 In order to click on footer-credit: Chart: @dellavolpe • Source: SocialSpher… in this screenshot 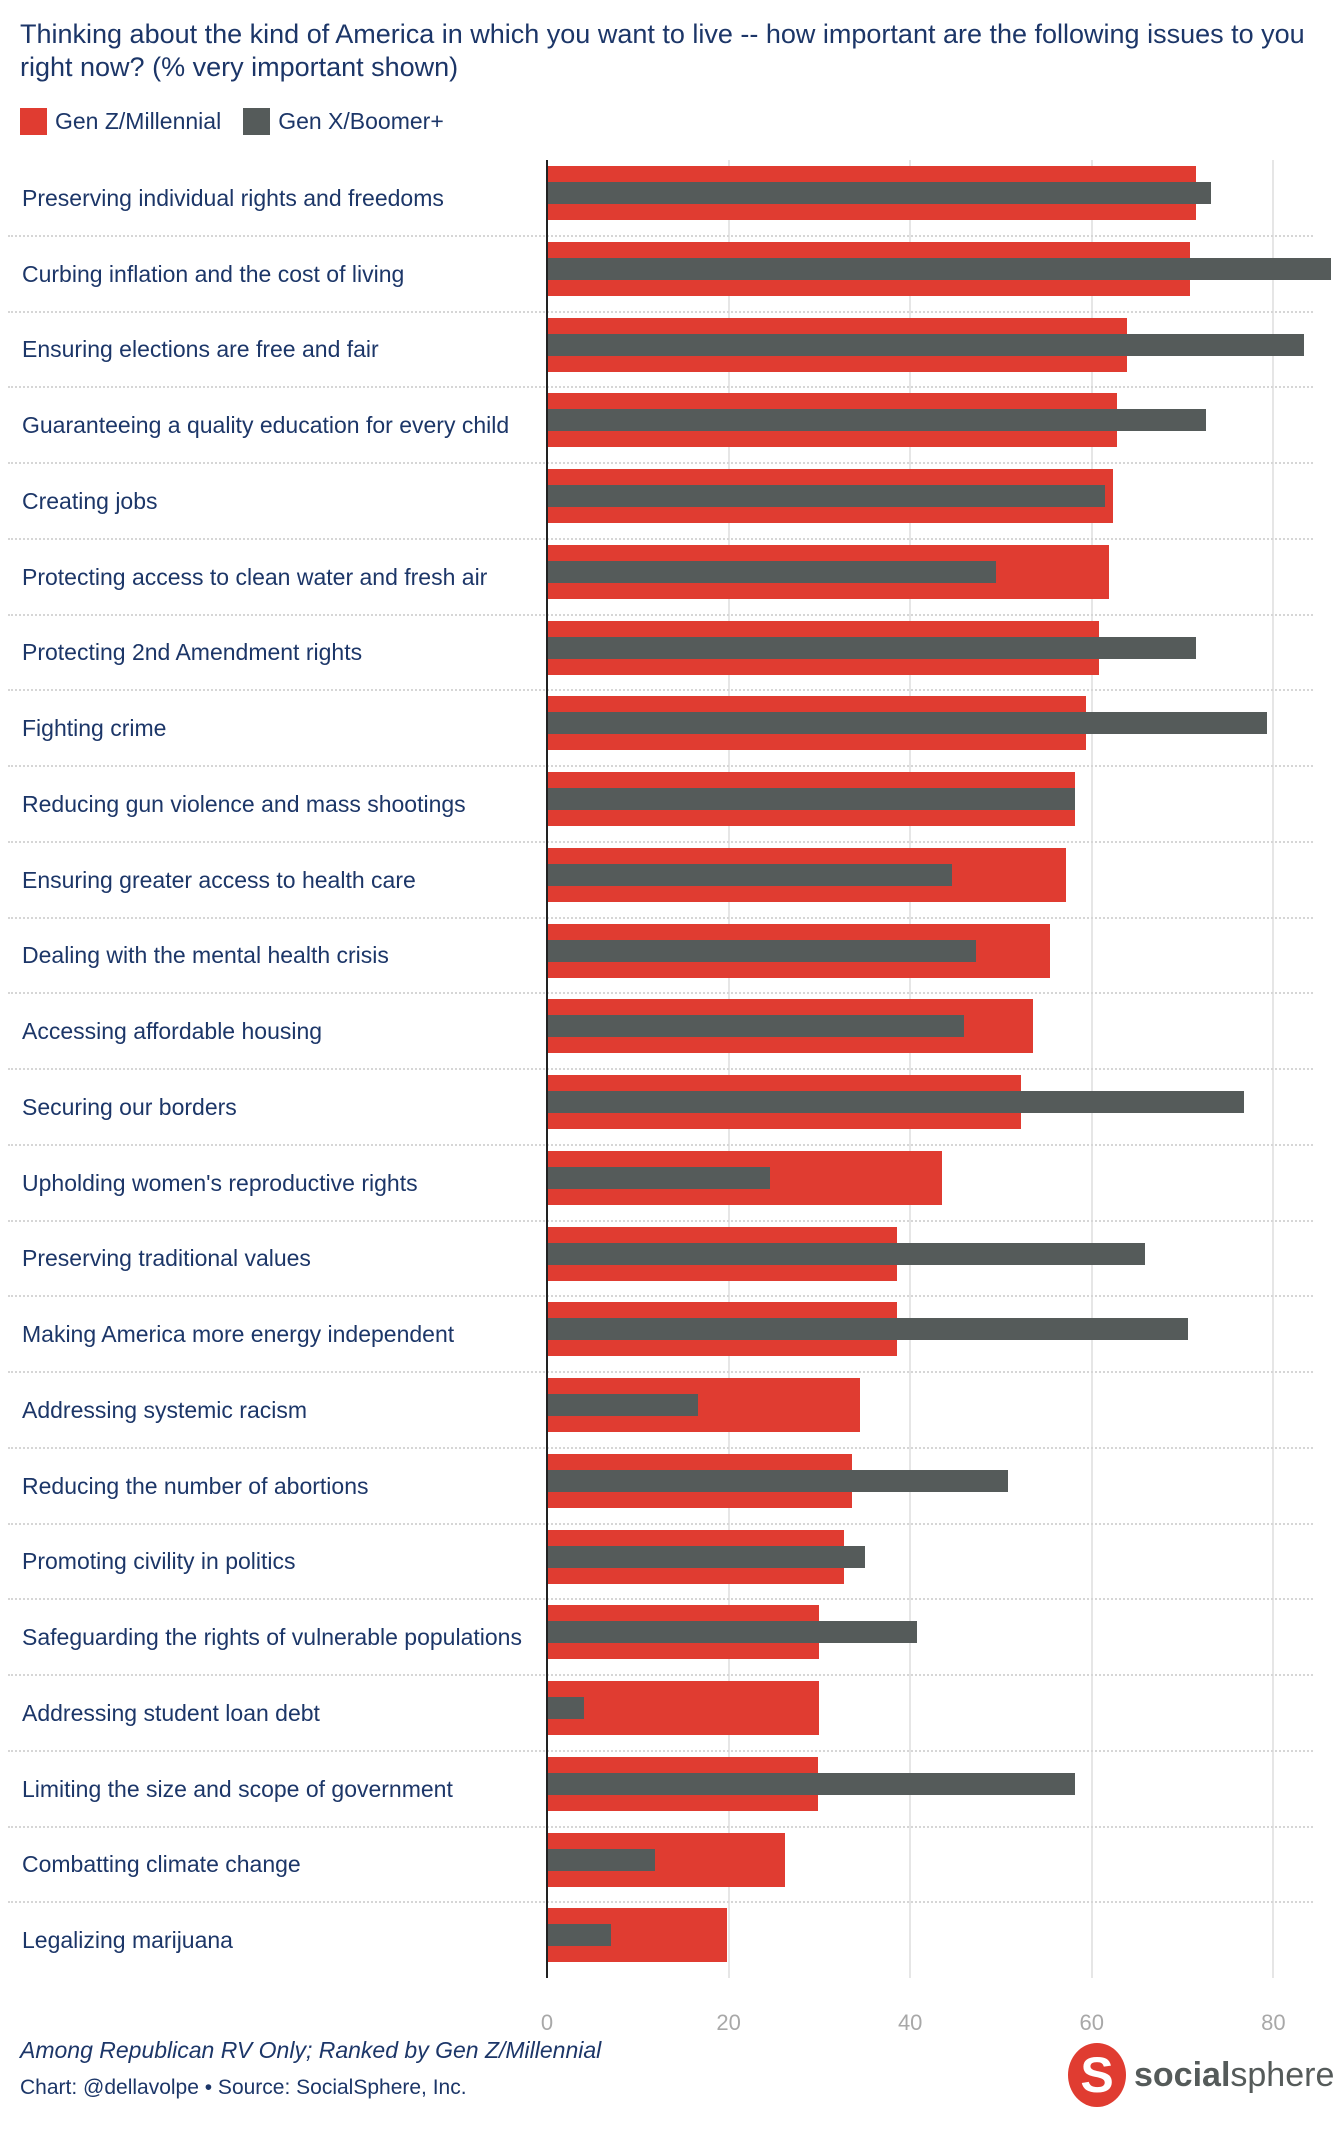, I will do `click(243, 2087)`.